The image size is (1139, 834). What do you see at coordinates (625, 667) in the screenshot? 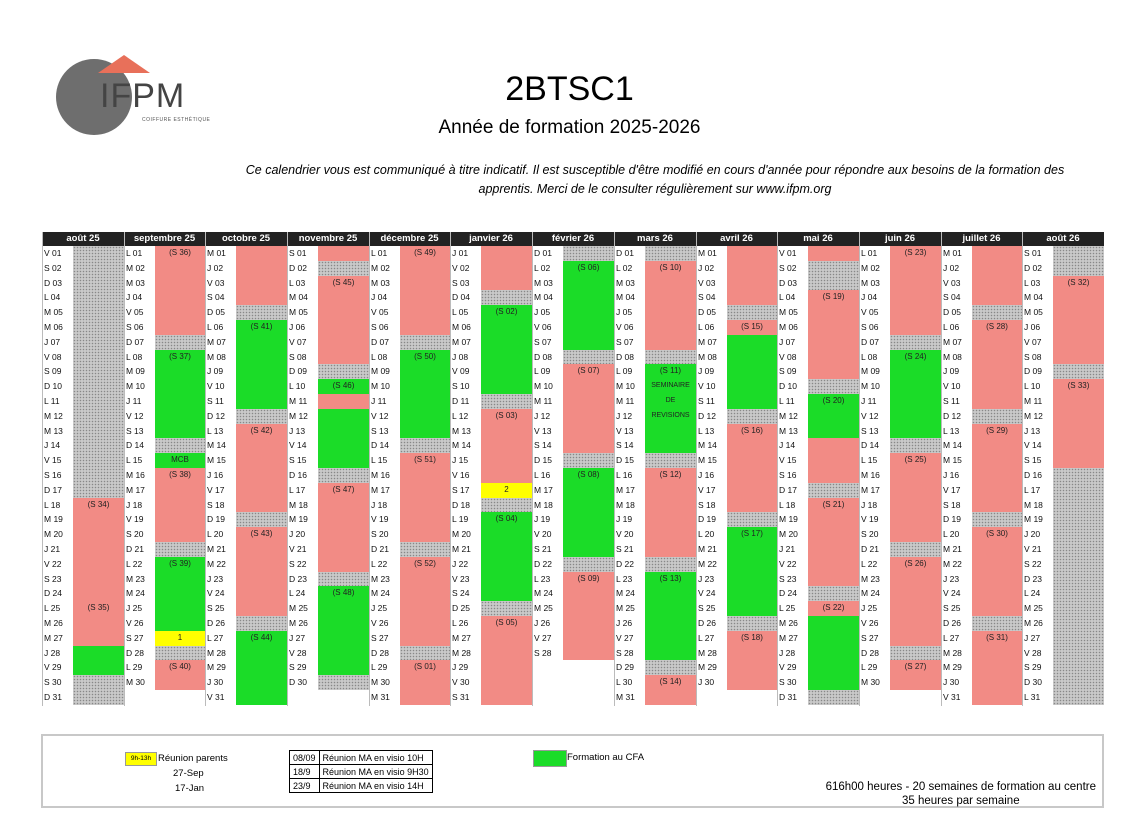
I see `day-cell: D 29` at bounding box center [625, 667].